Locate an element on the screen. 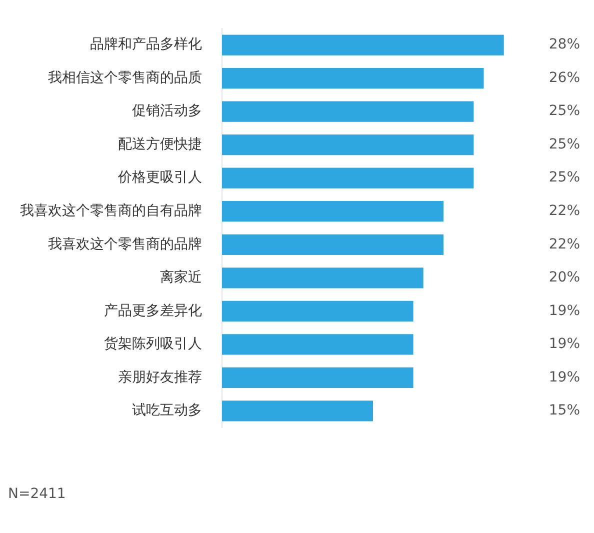  y-tick-label: 价格更吸引人 is located at coordinates (159, 178).